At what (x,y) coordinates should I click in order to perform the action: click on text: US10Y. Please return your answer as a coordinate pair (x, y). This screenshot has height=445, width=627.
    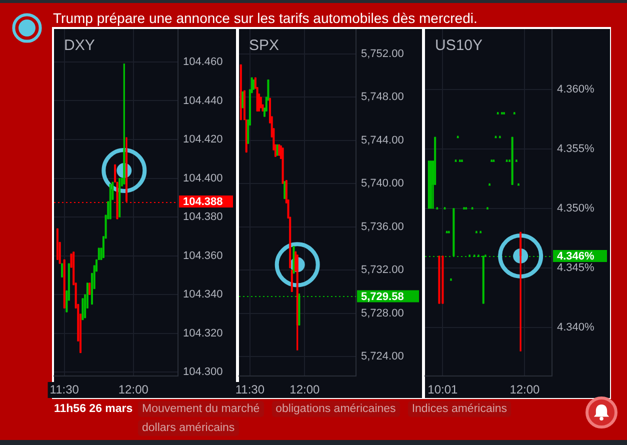
    Looking at the image, I should click on (459, 45).